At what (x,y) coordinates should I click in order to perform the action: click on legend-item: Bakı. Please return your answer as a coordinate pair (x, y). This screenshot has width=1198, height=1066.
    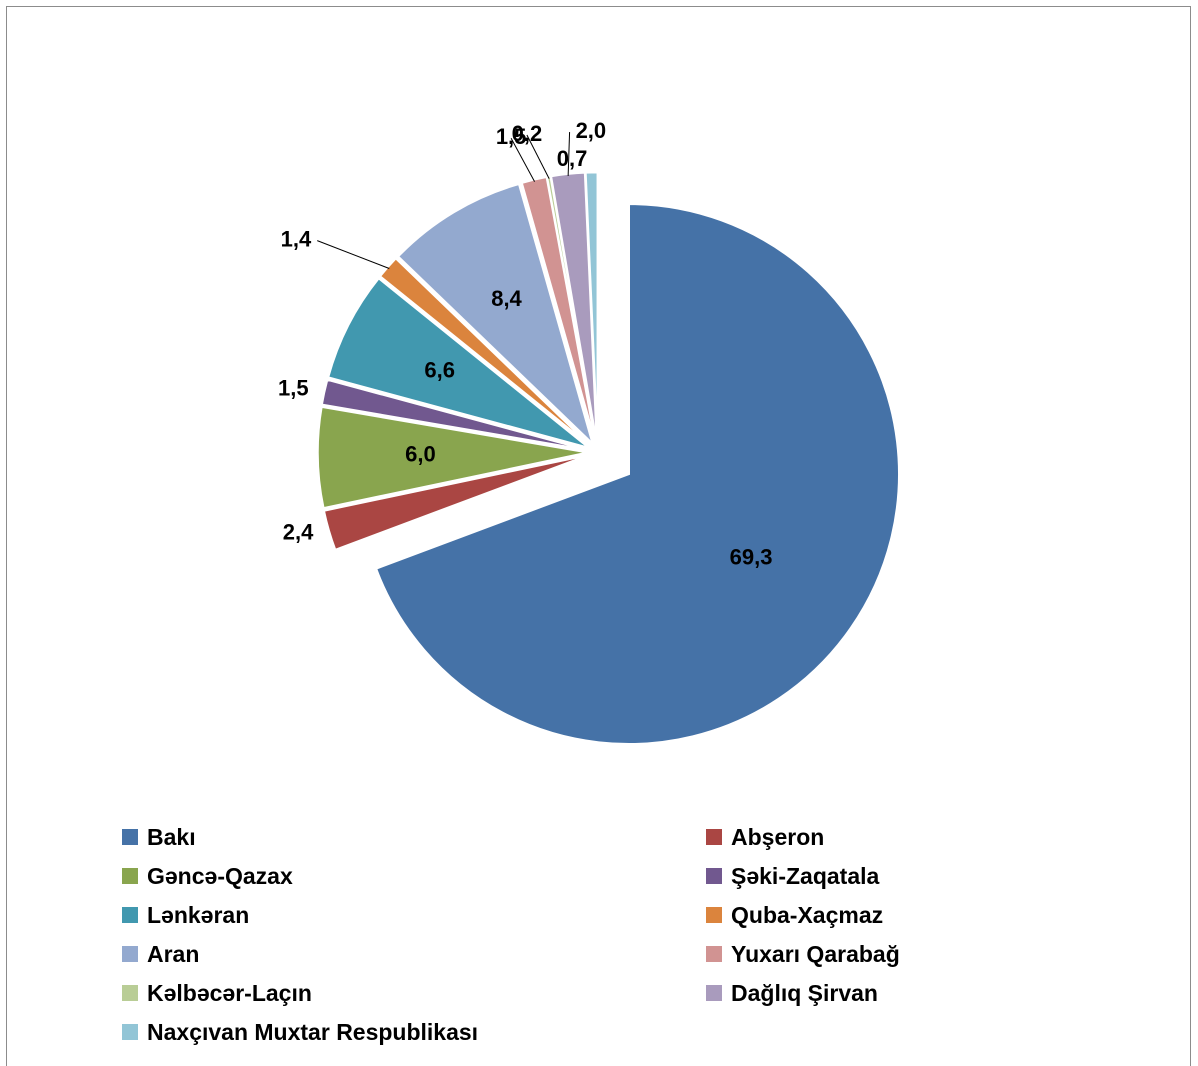
    Looking at the image, I should click on (159, 837).